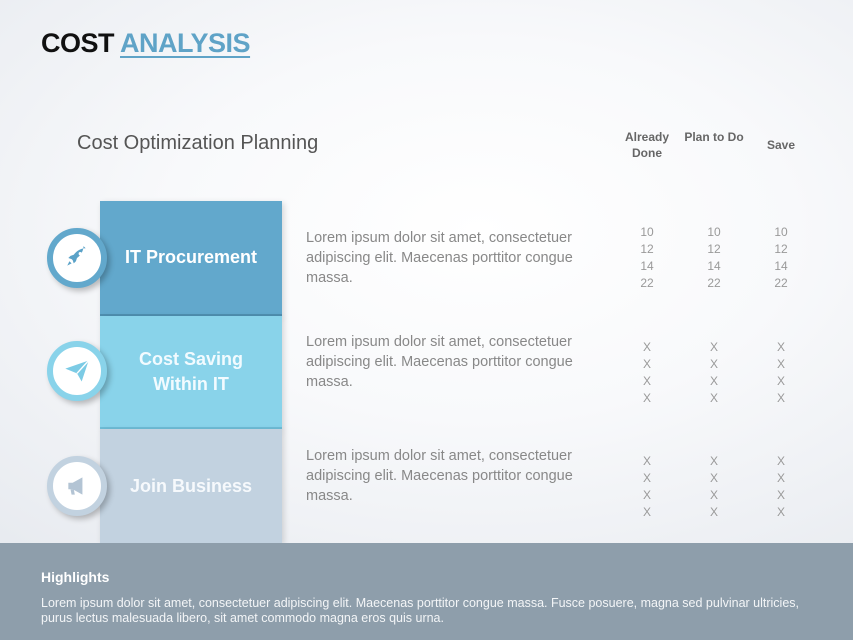 This screenshot has width=853, height=640. What do you see at coordinates (198, 143) in the screenshot?
I see `section-subtitle: Cost Optimization Planning` at bounding box center [198, 143].